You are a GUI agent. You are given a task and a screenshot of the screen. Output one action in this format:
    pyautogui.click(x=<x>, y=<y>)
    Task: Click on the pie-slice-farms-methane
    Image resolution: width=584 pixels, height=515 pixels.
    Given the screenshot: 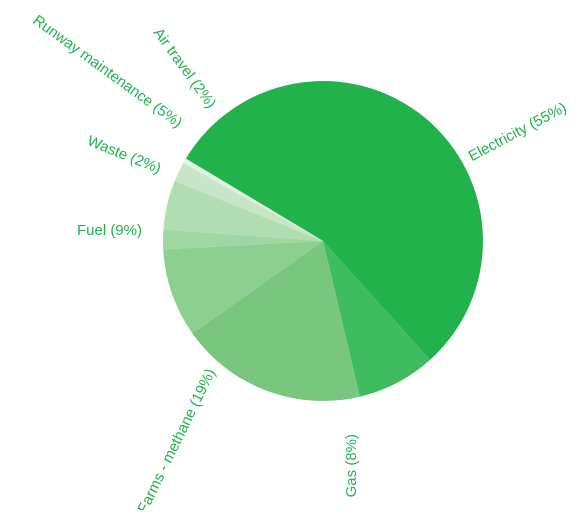 What is the action you would take?
    pyautogui.click(x=276, y=321)
    